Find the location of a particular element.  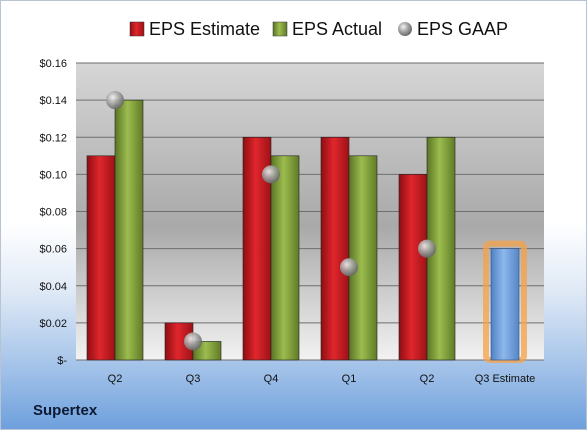

y-tick-label: $0.16 is located at coordinates (53, 64).